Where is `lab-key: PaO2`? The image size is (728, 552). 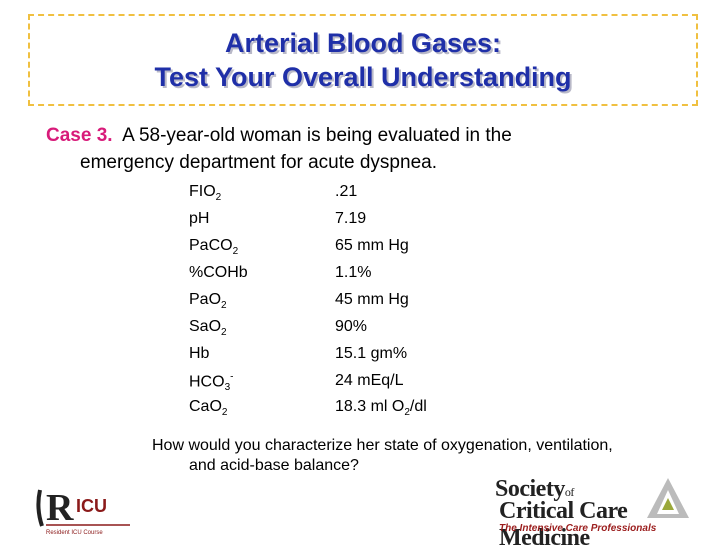
lab-key: PaO2 is located at coordinates (208, 301).